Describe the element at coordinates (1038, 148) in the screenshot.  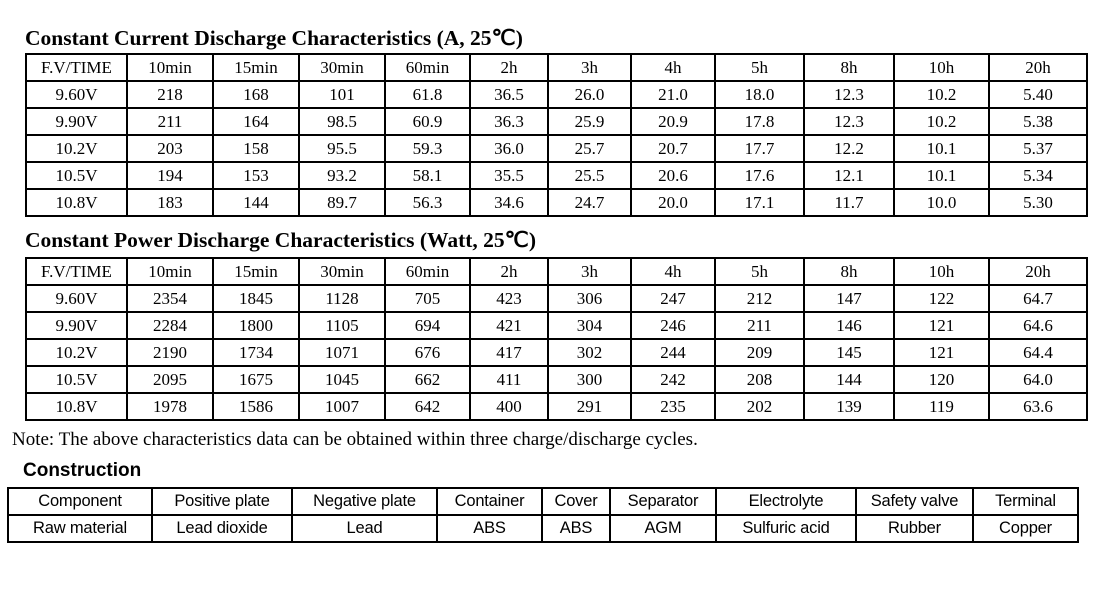
I see `table-cell: 5.37` at that location.